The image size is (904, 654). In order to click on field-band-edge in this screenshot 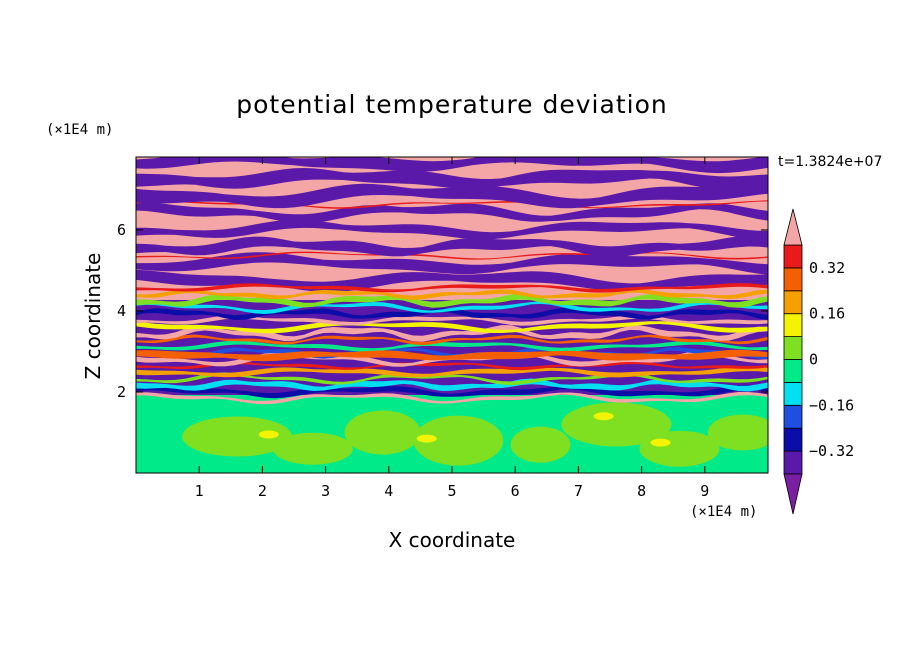, I will do `click(506, 157)`.